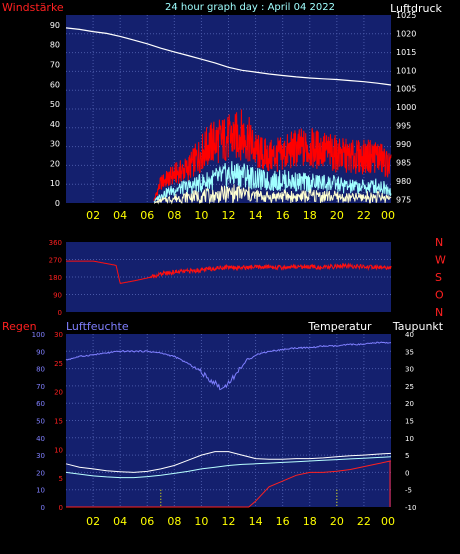 Image resolution: width=460 pixels, height=554 pixels. I want to click on wind-direction-grid, so click(228, 277).